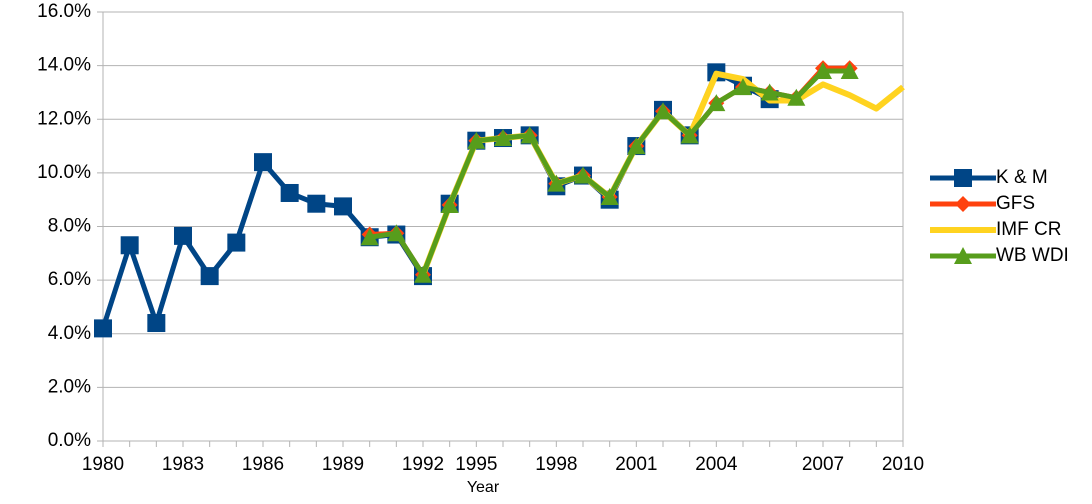 This screenshot has width=1092, height=504. Describe the element at coordinates (556, 464) in the screenshot. I see `x-tick-label: 1998` at that location.